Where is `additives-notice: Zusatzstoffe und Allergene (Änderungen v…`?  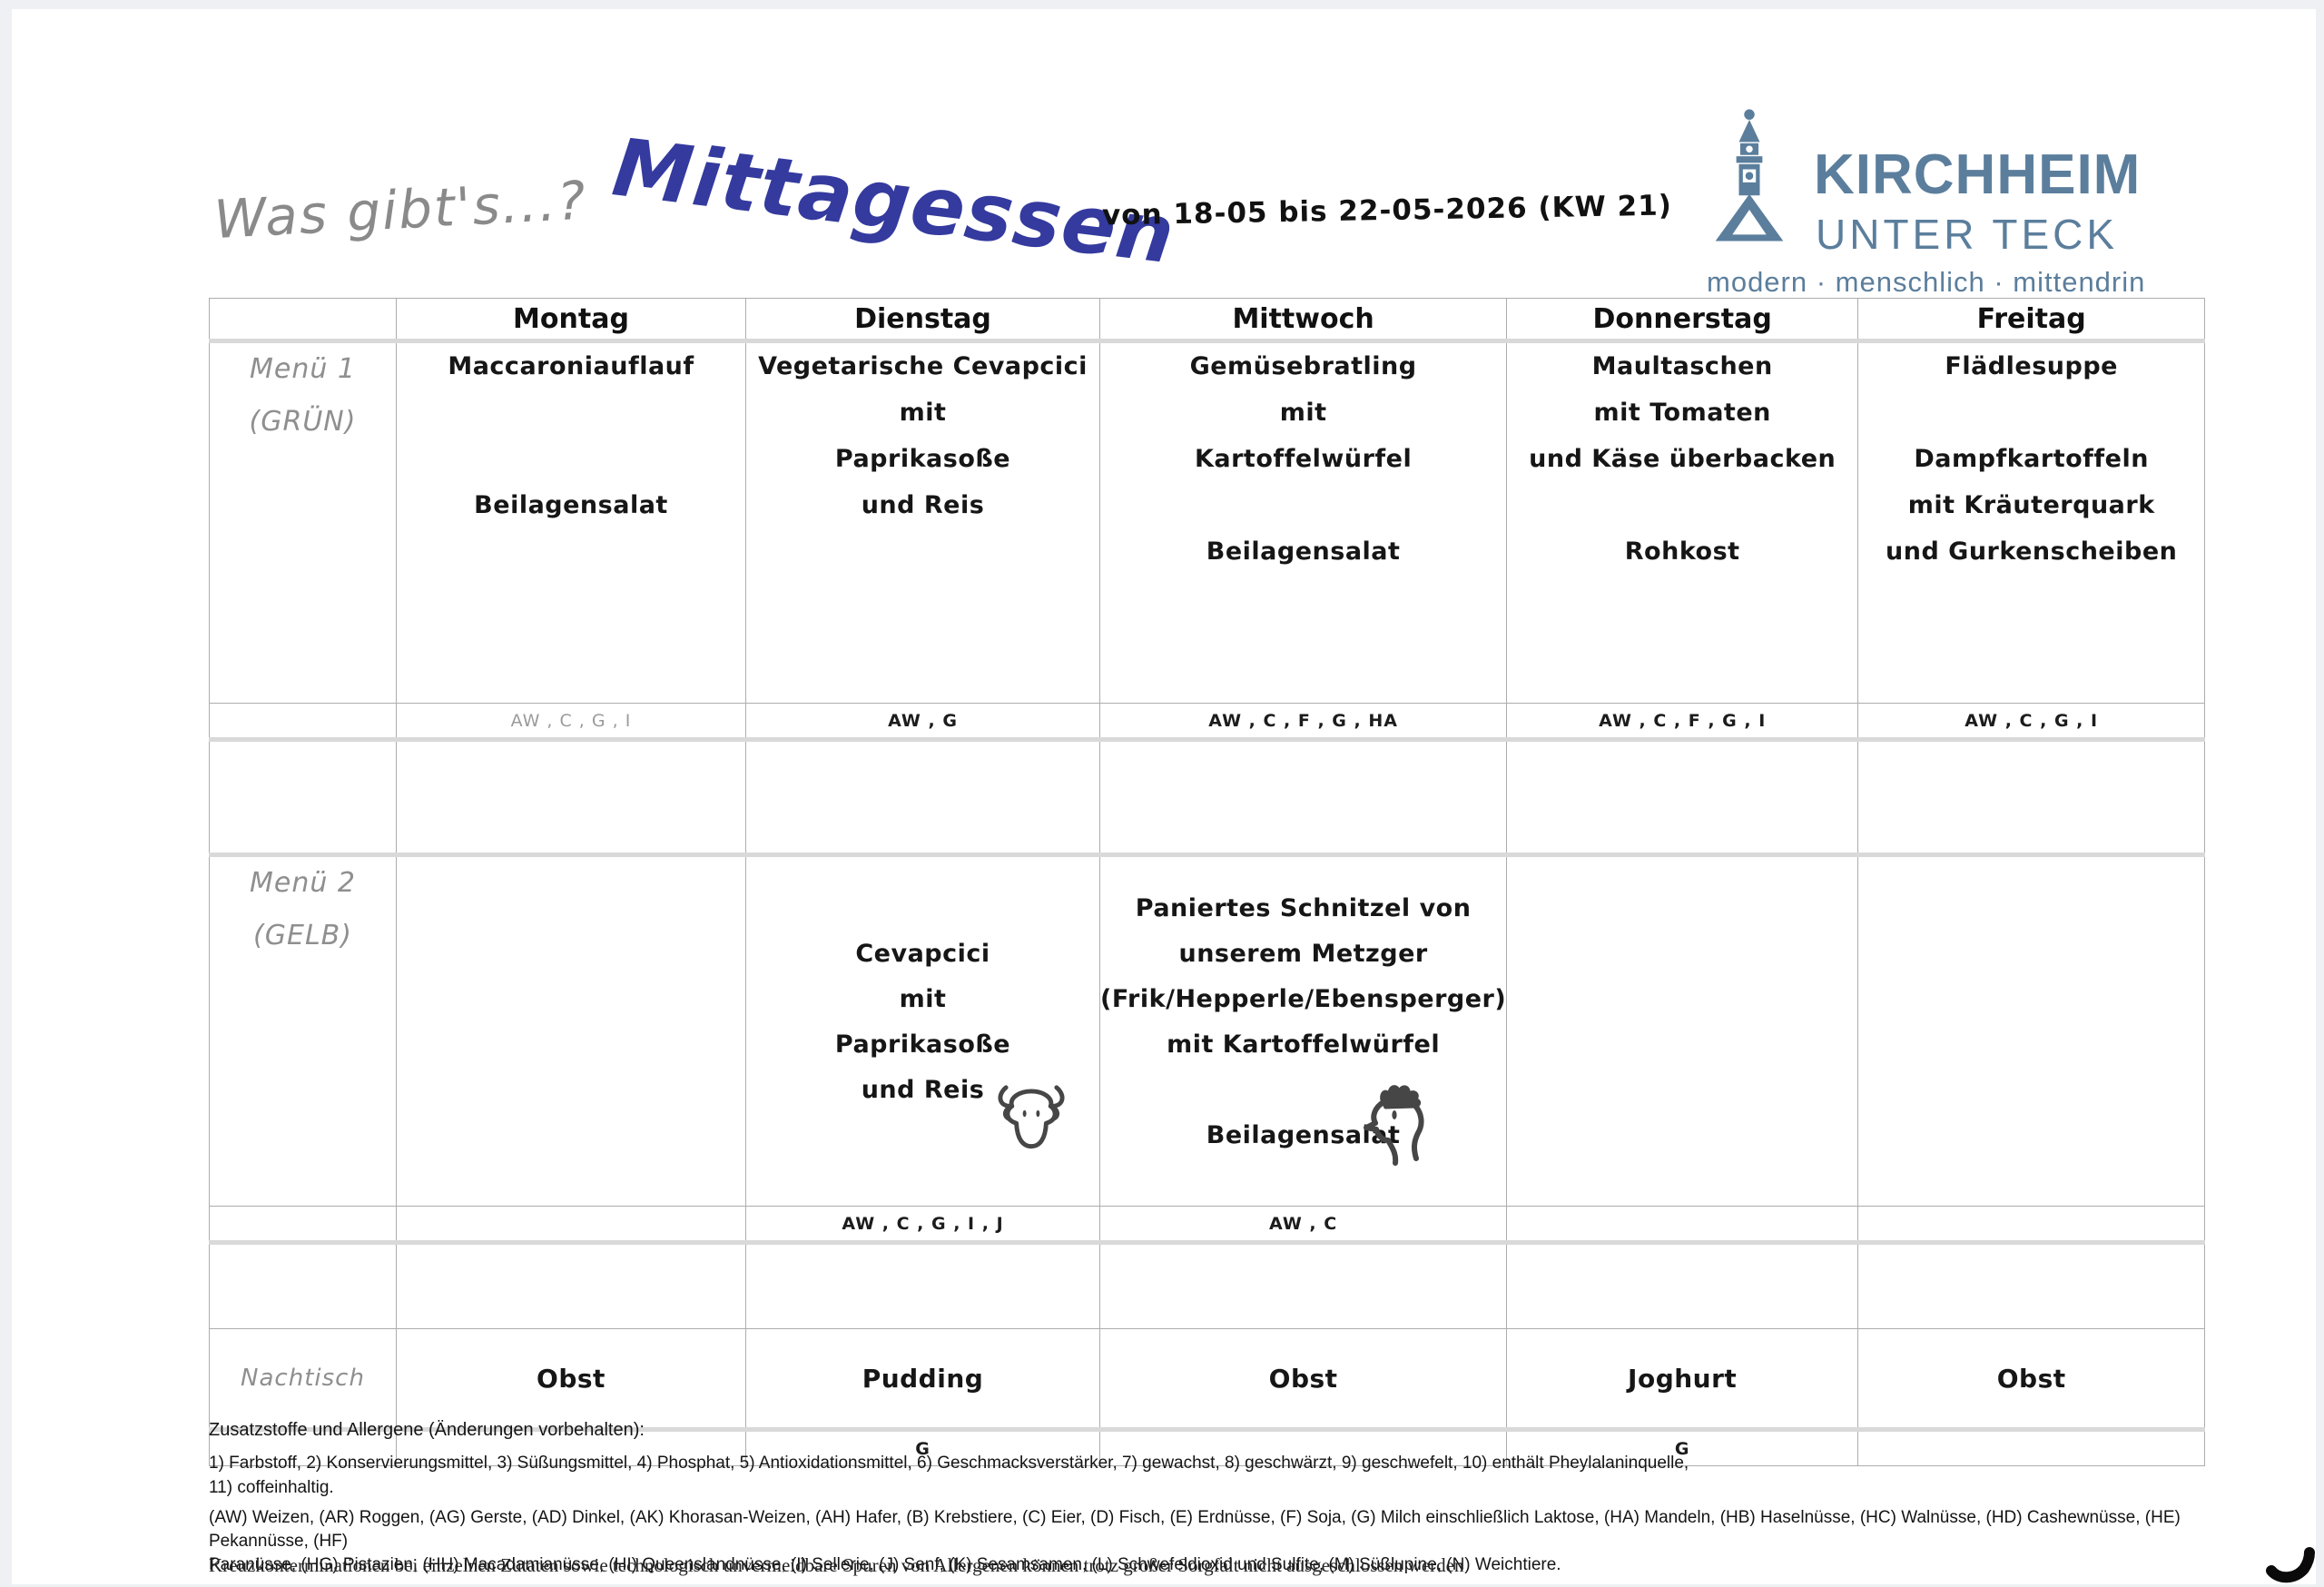 additives-notice: Zusatzstoffe und Allergene (Änderungen v… is located at coordinates (427, 1430).